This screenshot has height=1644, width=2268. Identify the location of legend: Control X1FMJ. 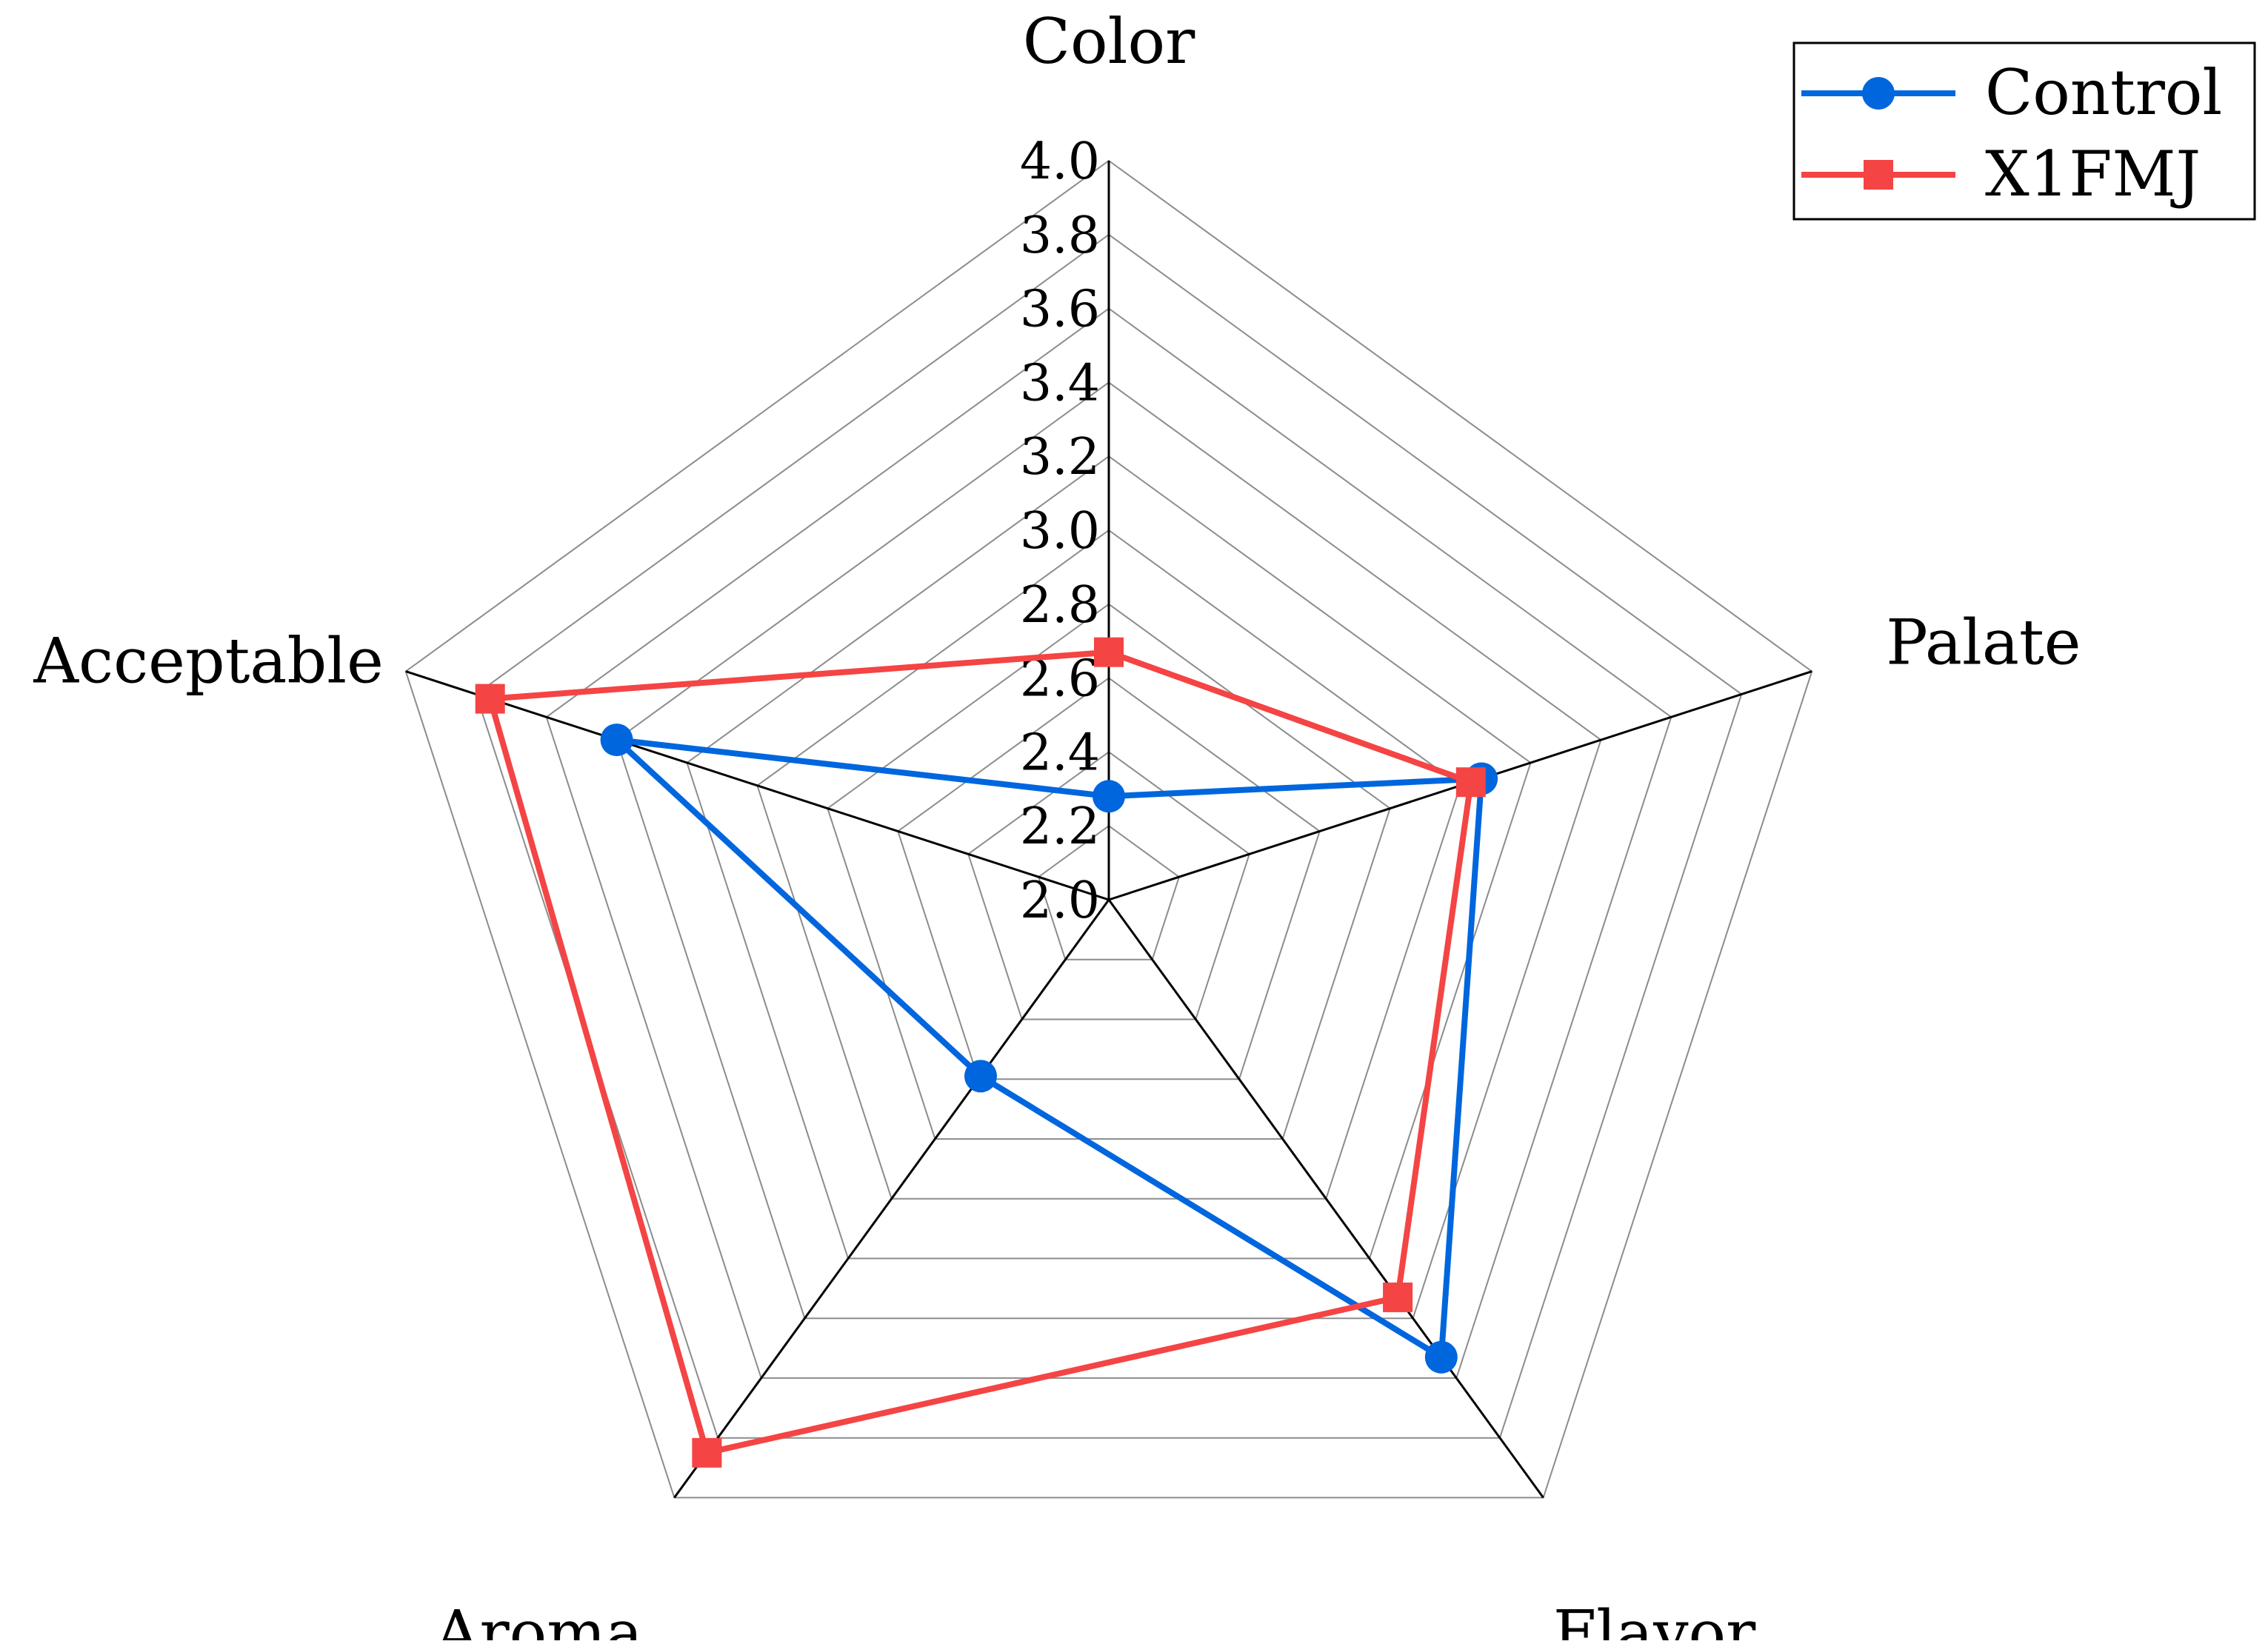
(2024, 131).